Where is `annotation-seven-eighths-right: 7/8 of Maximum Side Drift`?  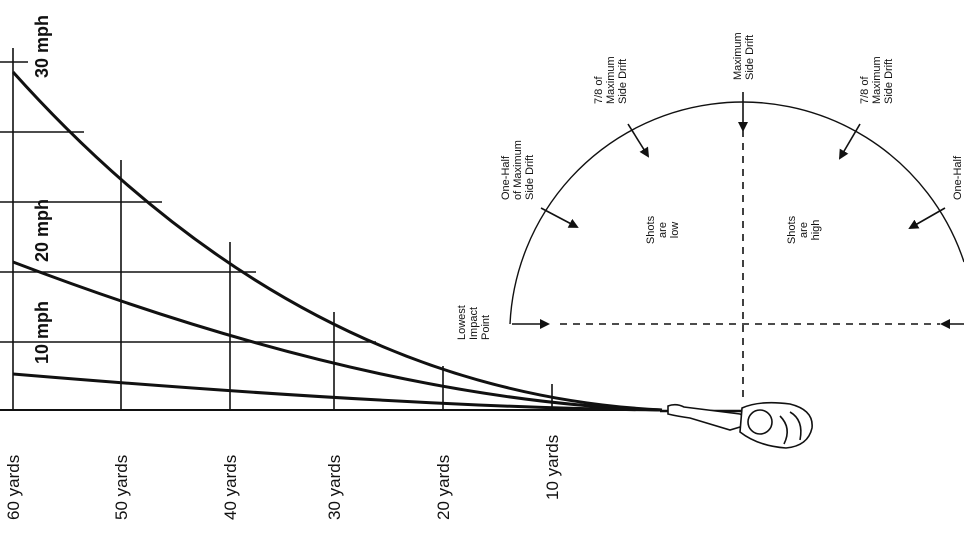 annotation-seven-eighths-right: 7/8 of Maximum Side Drift is located at coordinates (877, 80).